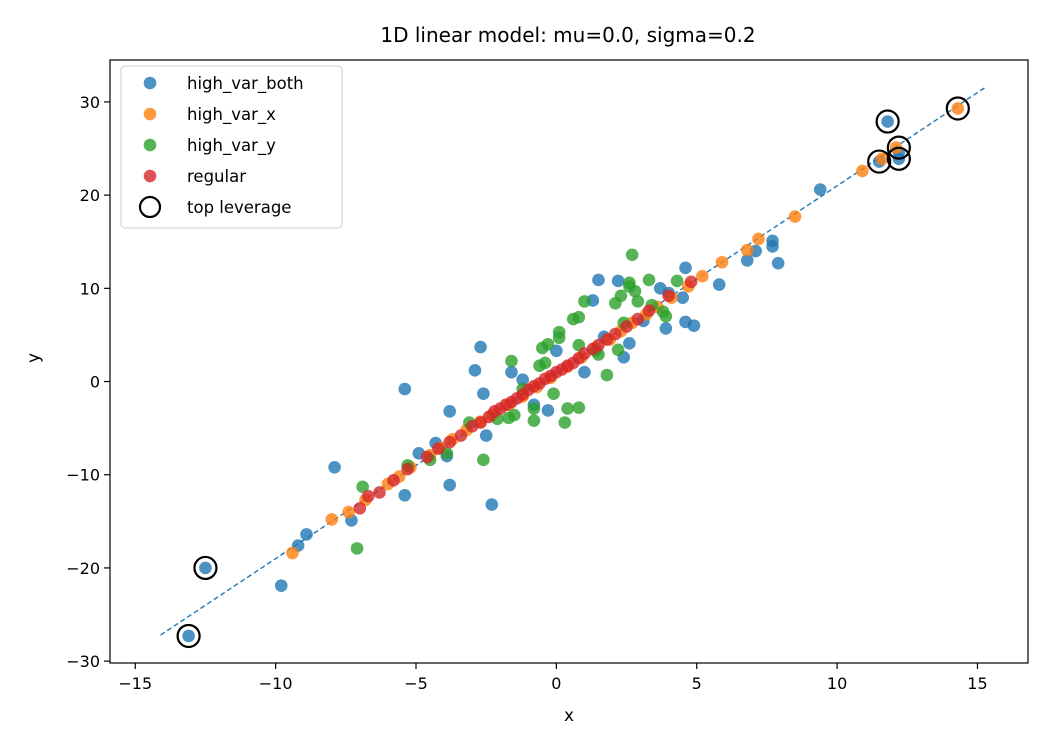  Describe the element at coordinates (83, 568) in the screenshot. I see `y-tick-label: −20` at that location.